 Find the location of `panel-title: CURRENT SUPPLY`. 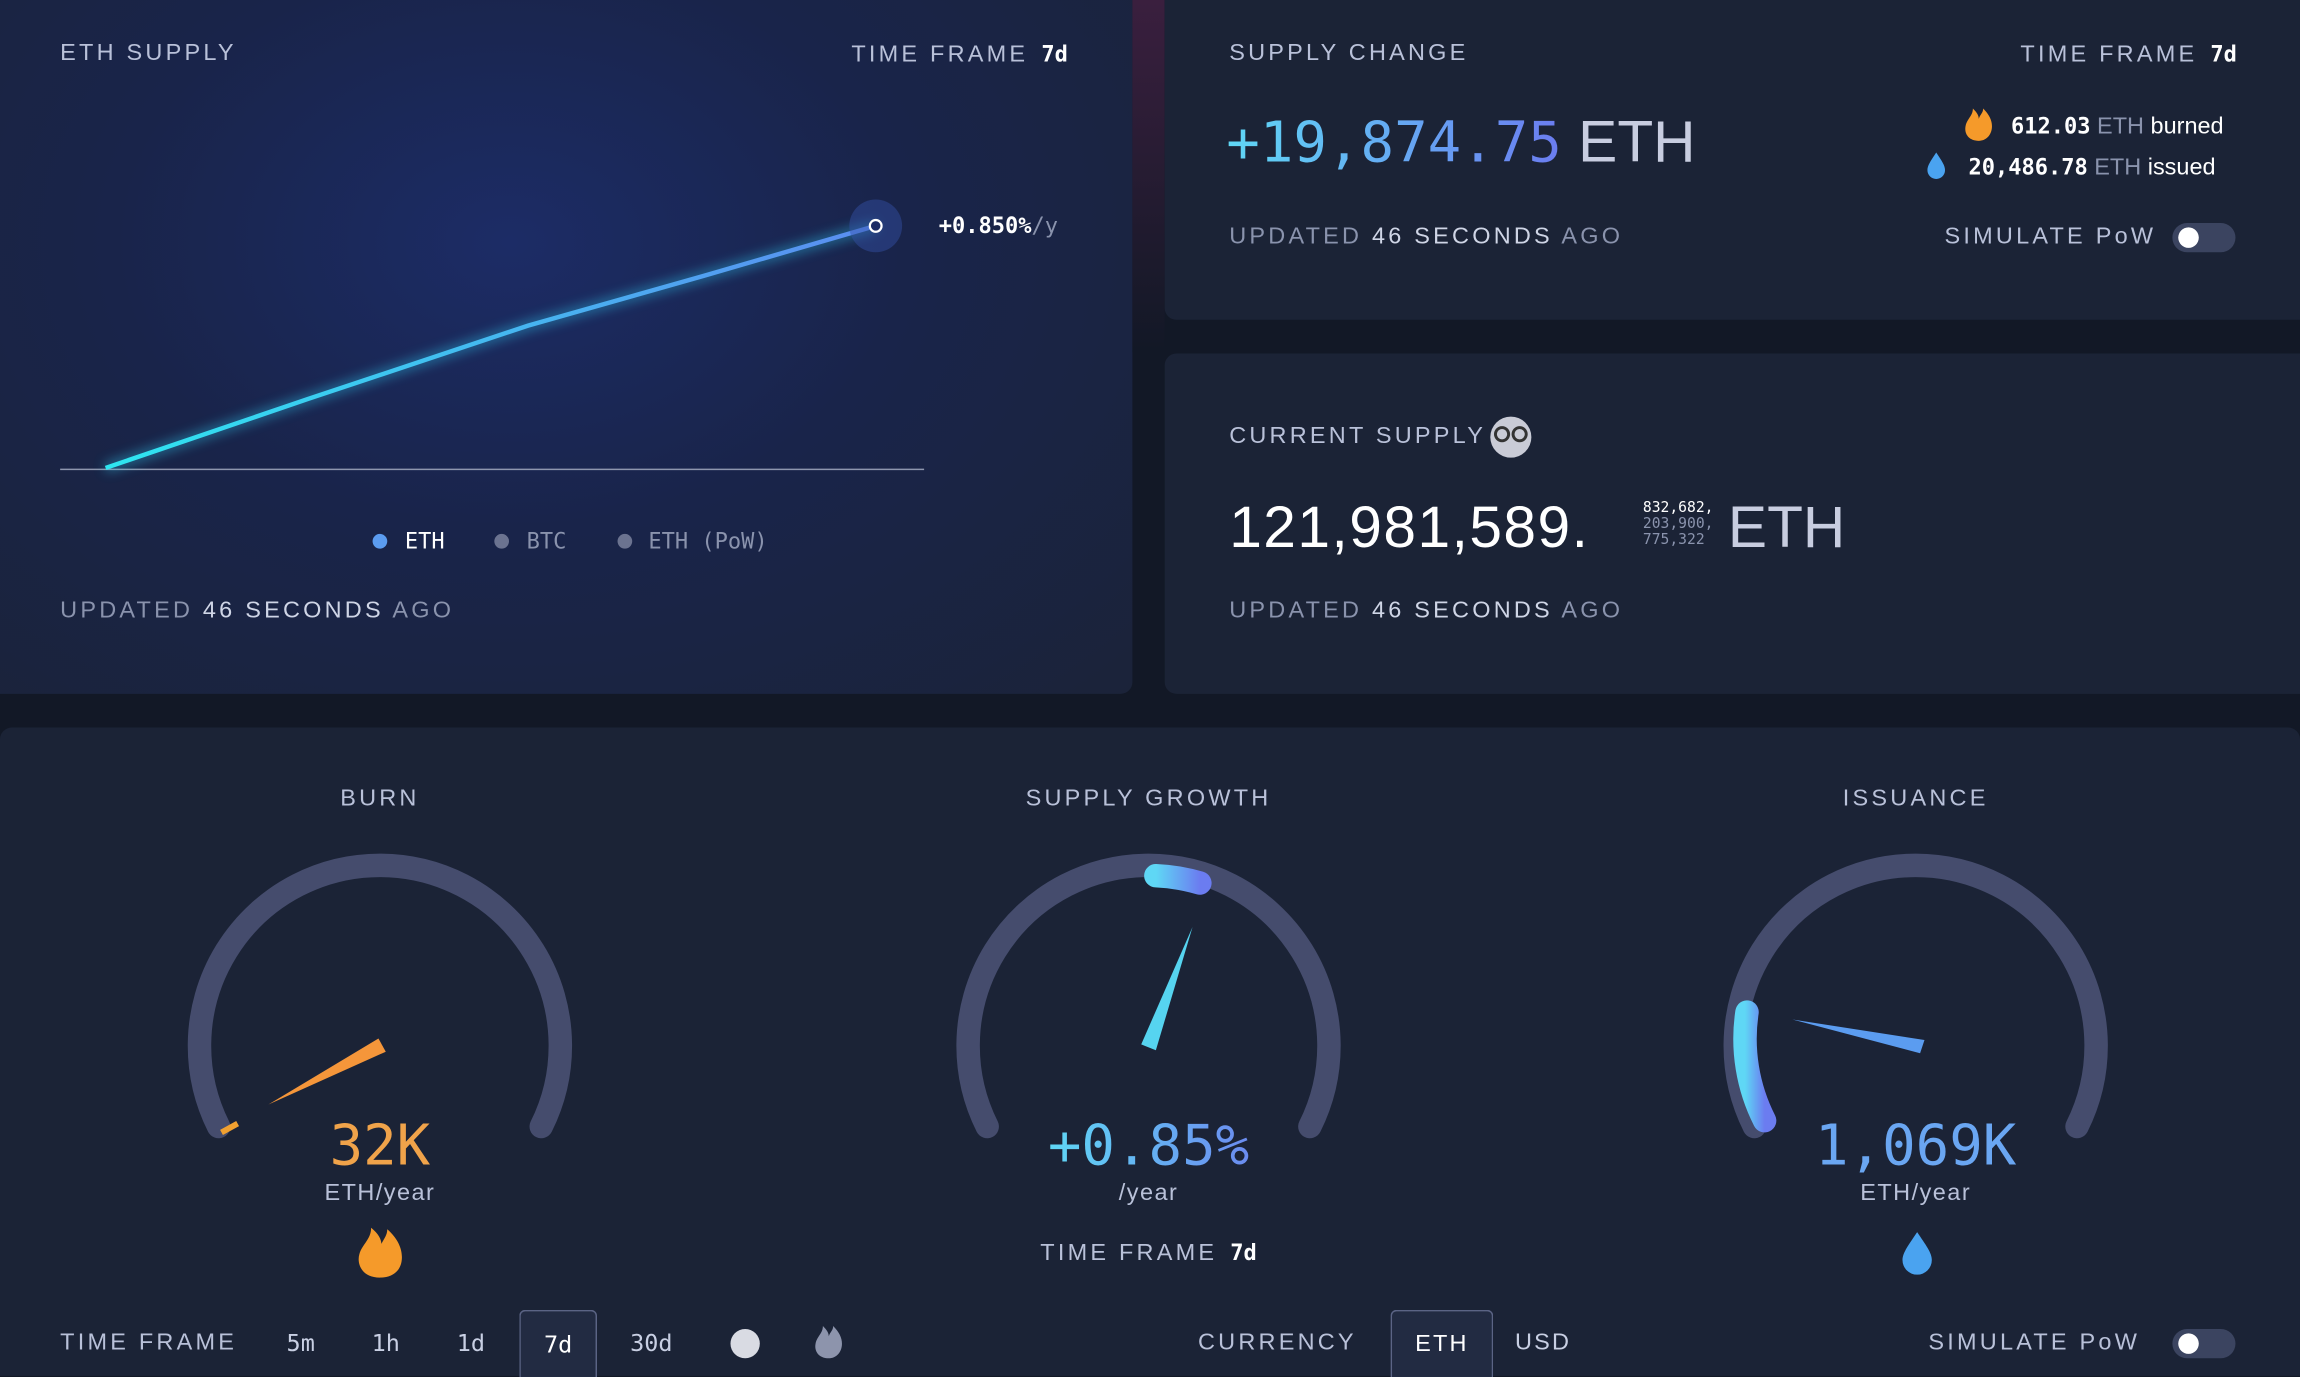

panel-title: CURRENT SUPPLY is located at coordinates (1358, 436).